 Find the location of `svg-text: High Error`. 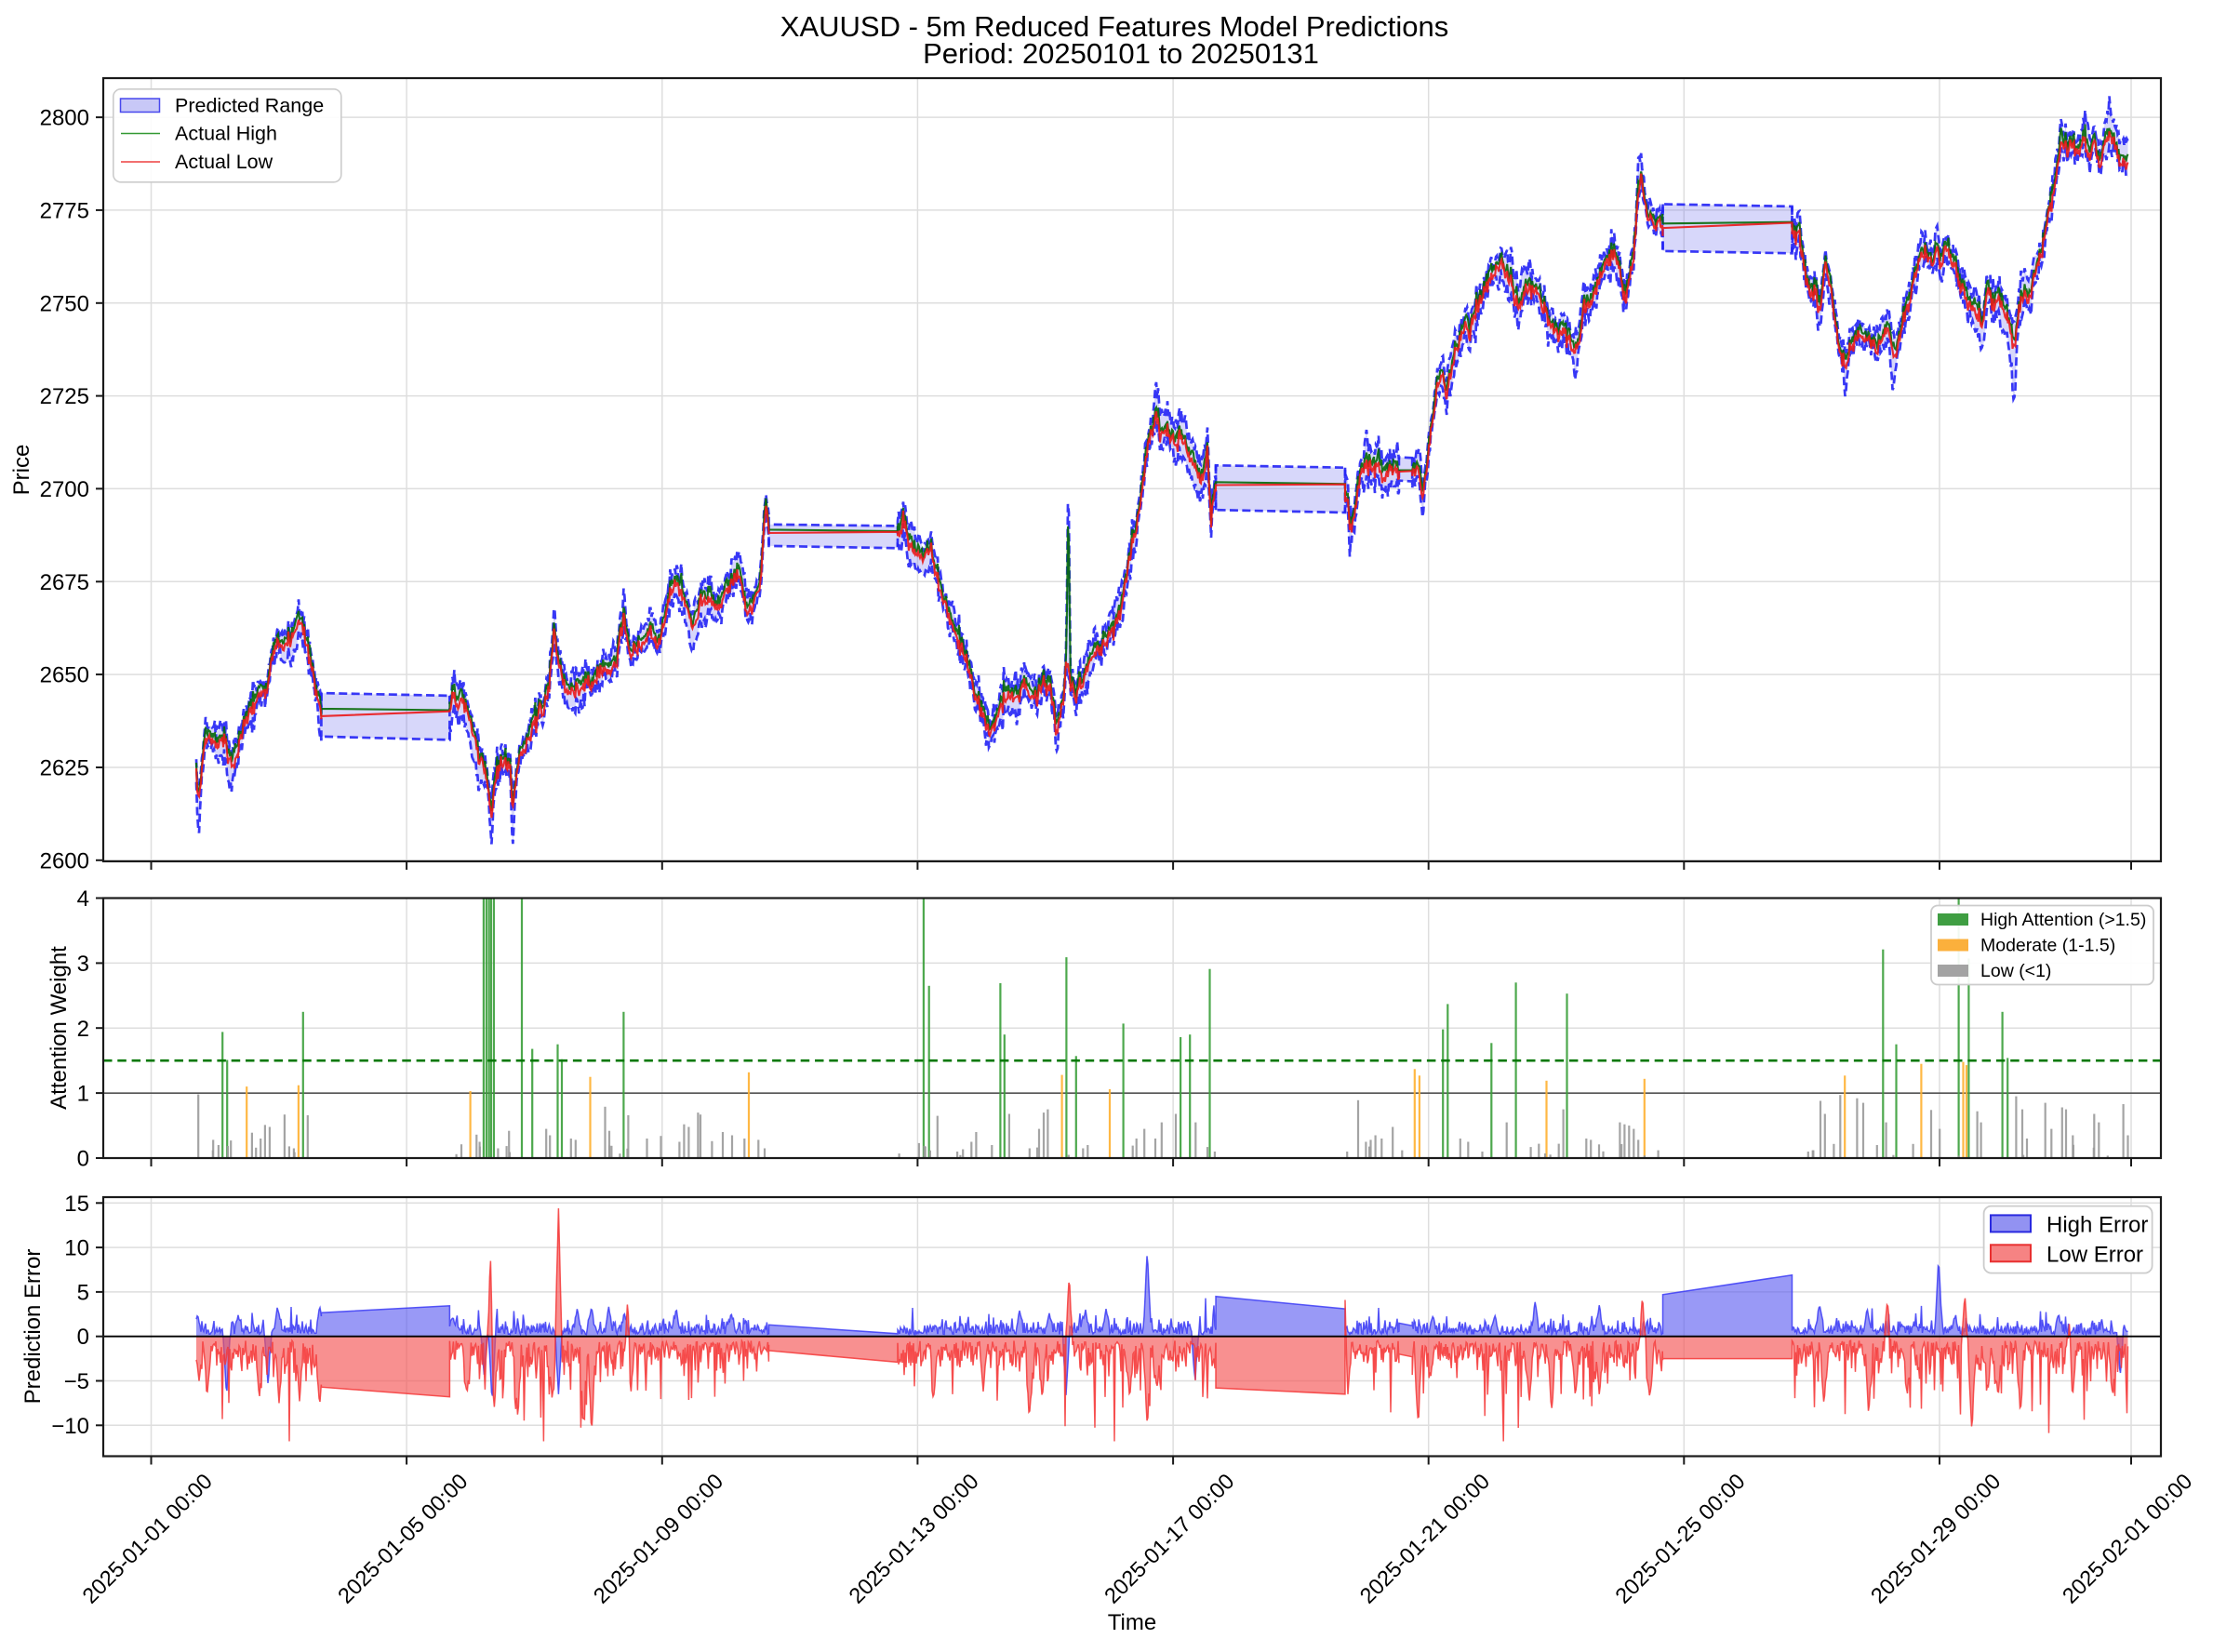

svg-text: High Error is located at coordinates (2097, 1224).